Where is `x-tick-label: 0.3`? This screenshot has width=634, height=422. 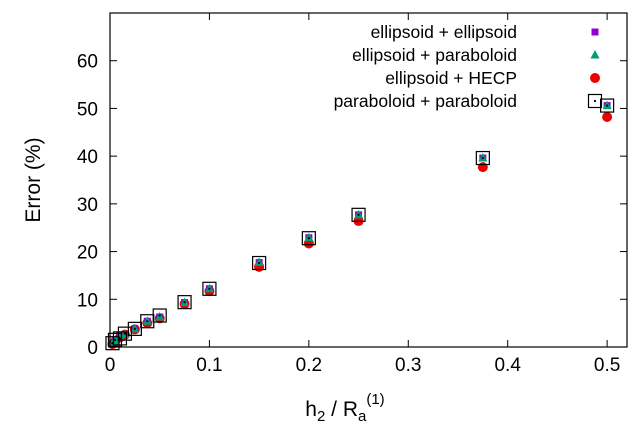
x-tick-label: 0.3 is located at coordinates (408, 365).